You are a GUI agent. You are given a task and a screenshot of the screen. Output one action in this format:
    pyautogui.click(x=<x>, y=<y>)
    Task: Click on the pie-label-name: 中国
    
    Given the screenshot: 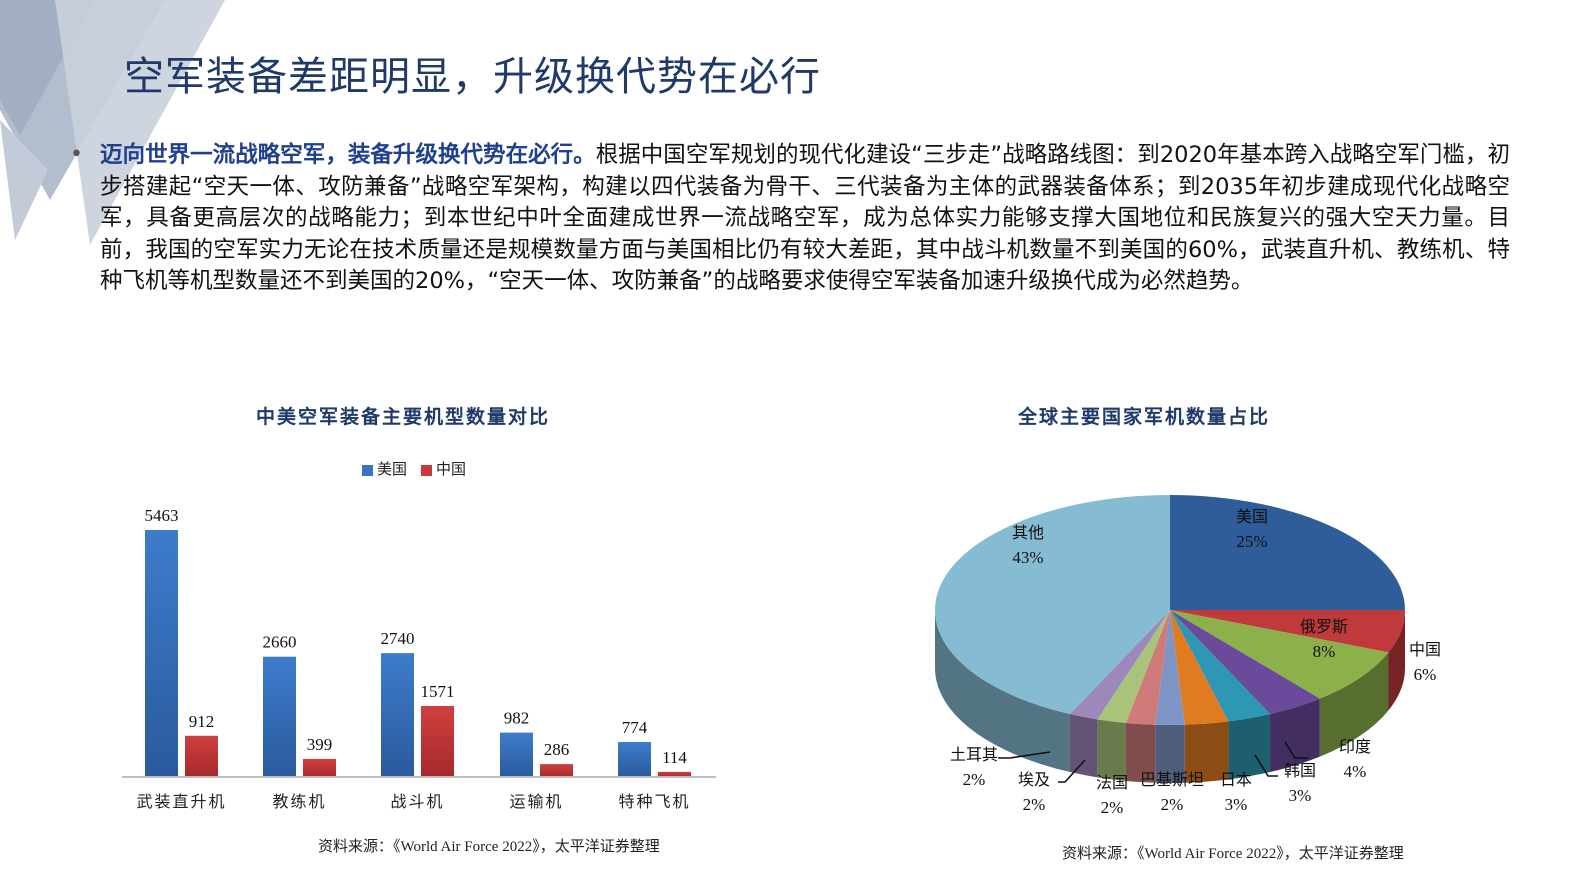 What is the action you would take?
    pyautogui.click(x=1425, y=649)
    